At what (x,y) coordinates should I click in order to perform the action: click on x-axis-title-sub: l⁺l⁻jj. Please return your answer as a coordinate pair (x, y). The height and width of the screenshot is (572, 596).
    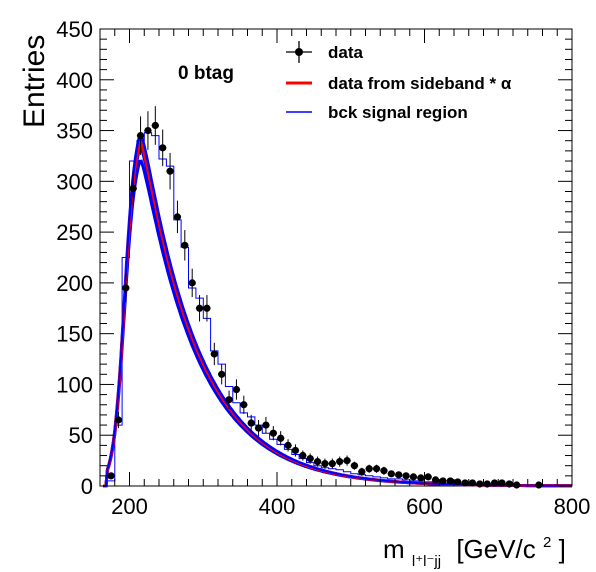
    Looking at the image, I should click on (426, 561).